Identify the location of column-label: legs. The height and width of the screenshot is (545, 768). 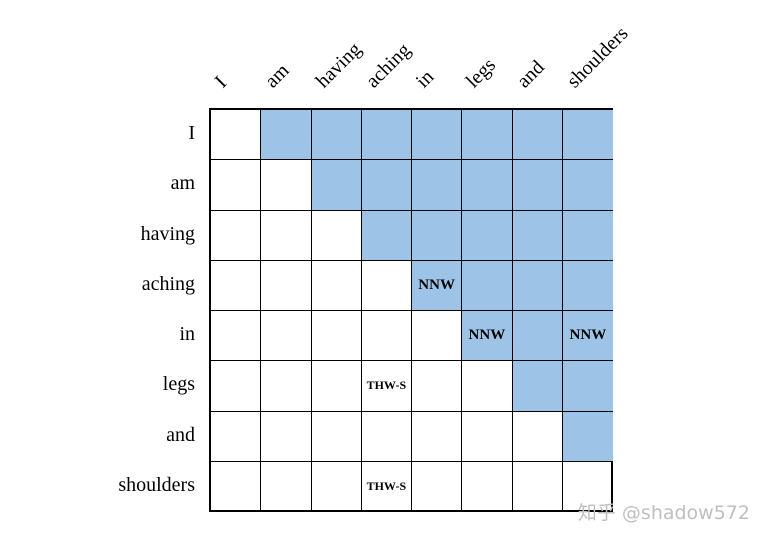
(481, 73).